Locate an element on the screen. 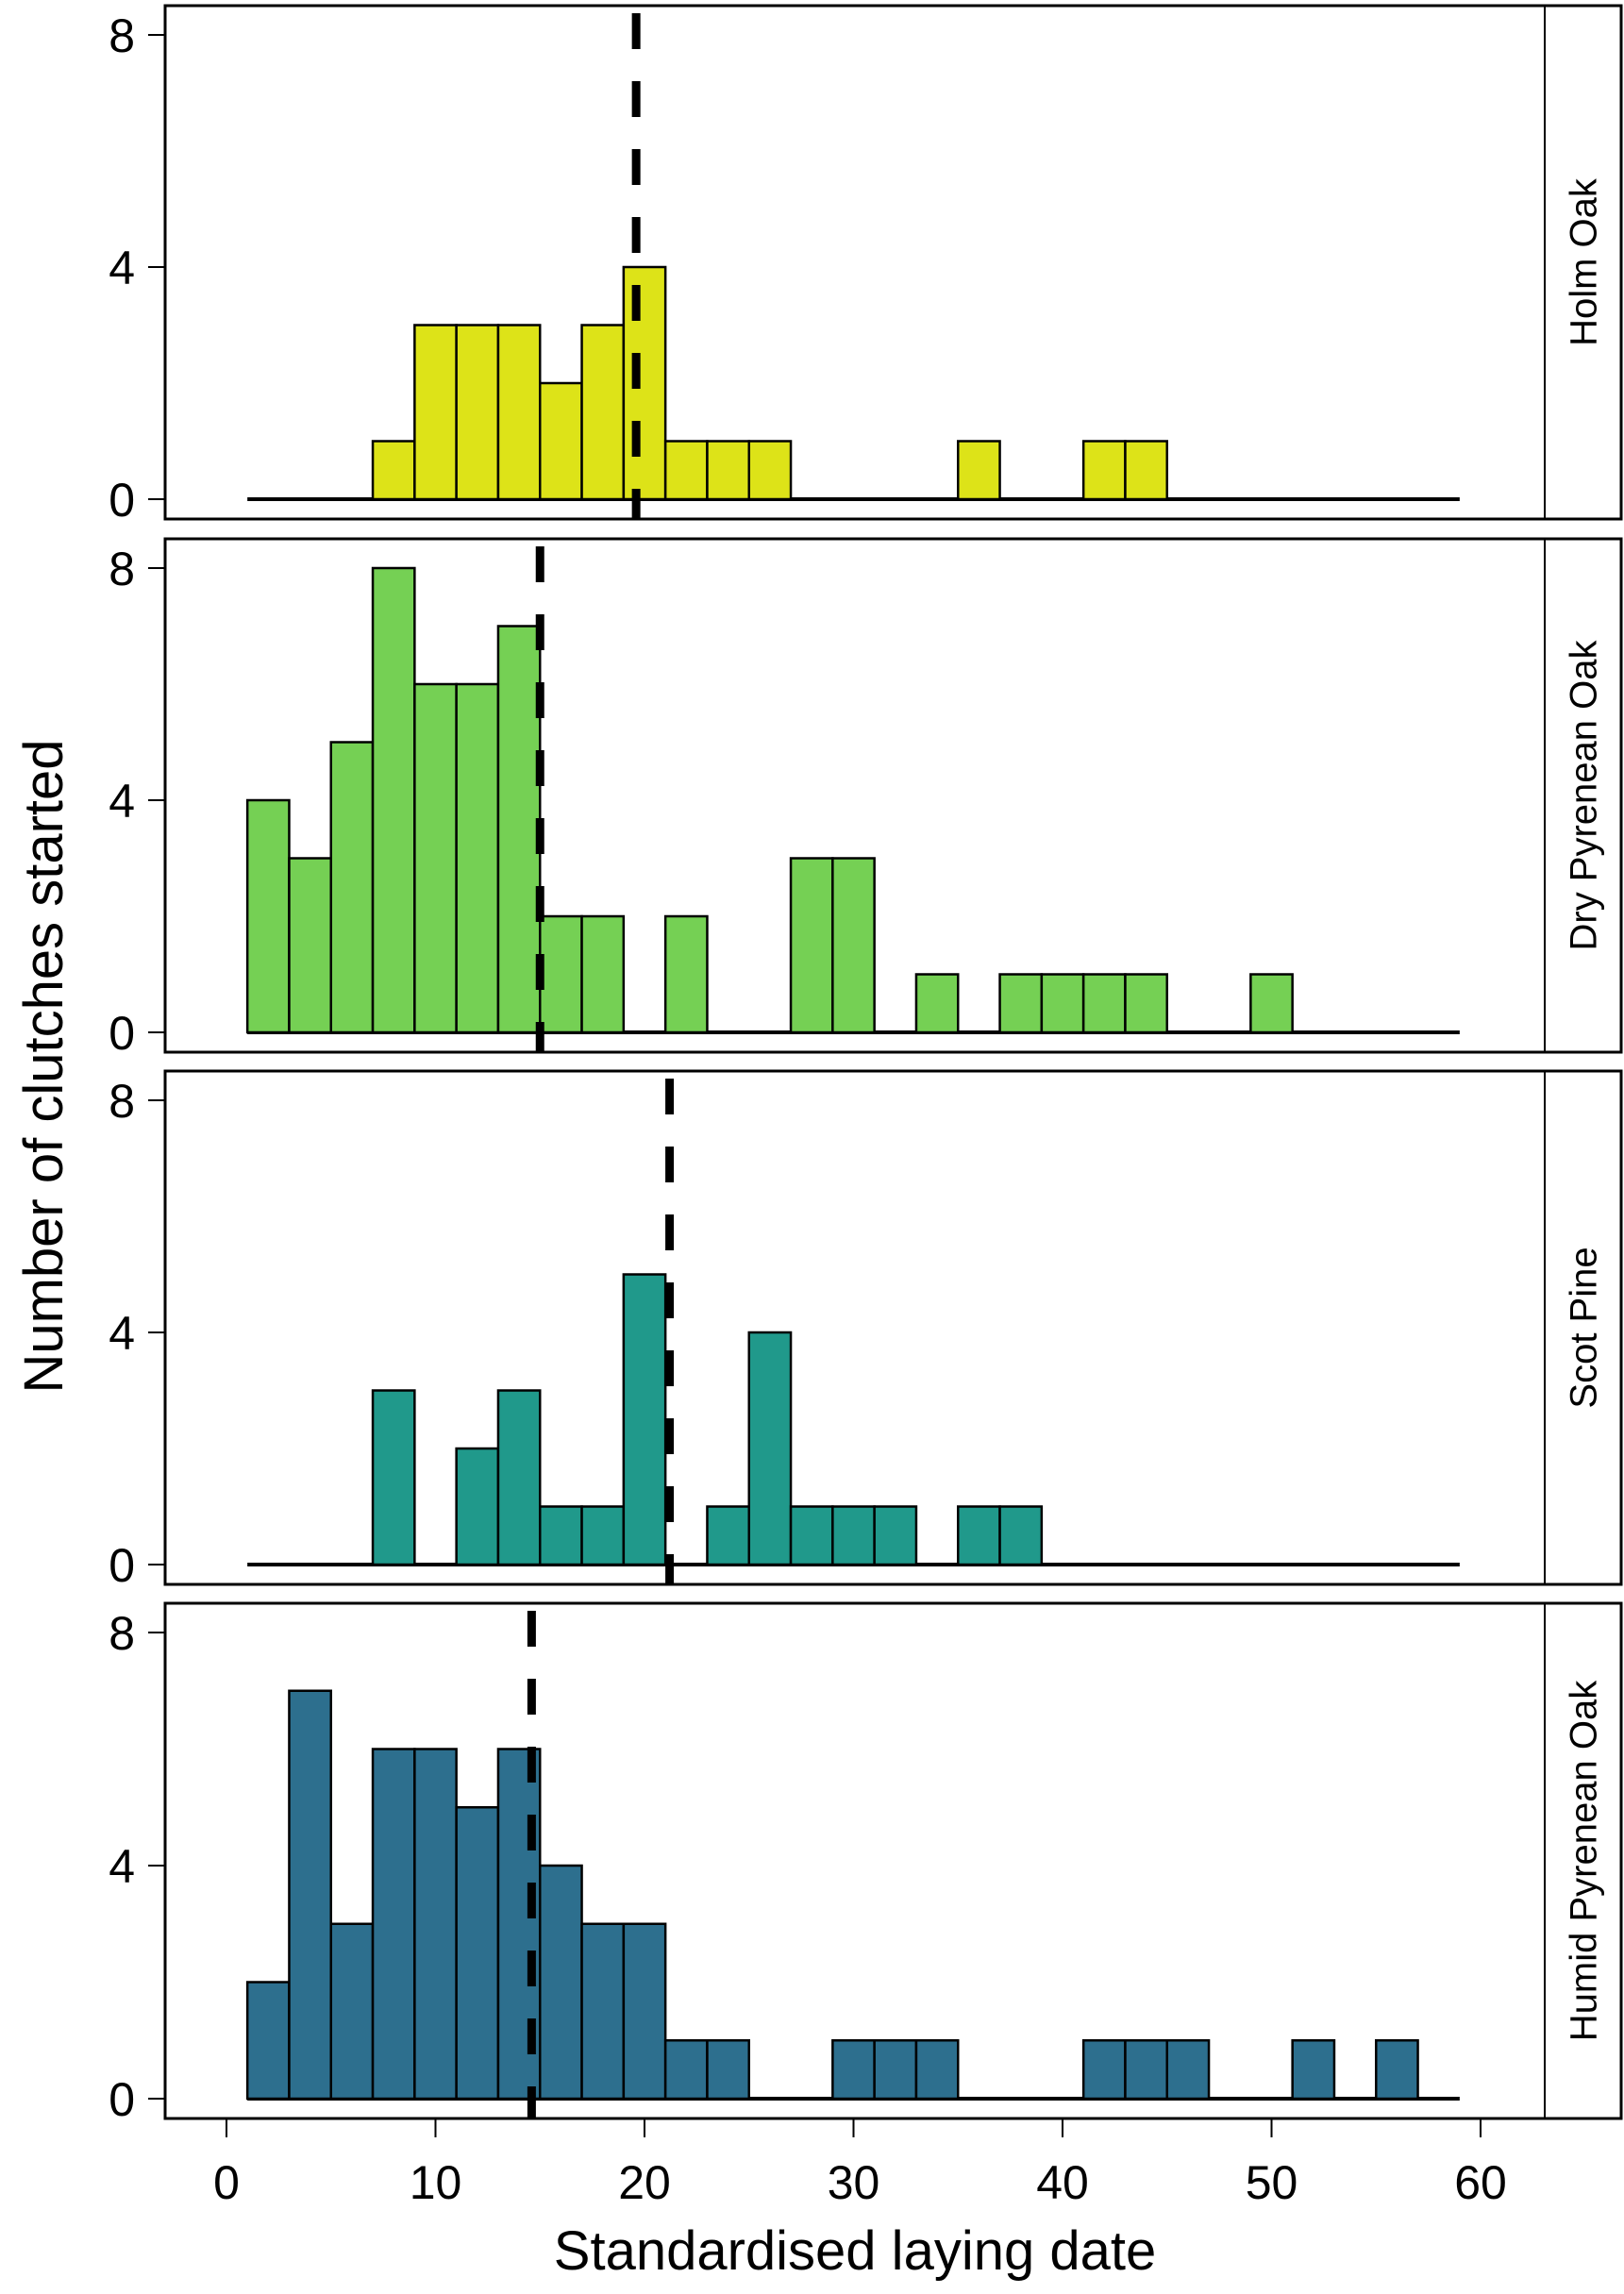 The width and height of the screenshot is (1624, 2294). x-axis-title: Standardised laying date is located at coordinates (855, 2251).